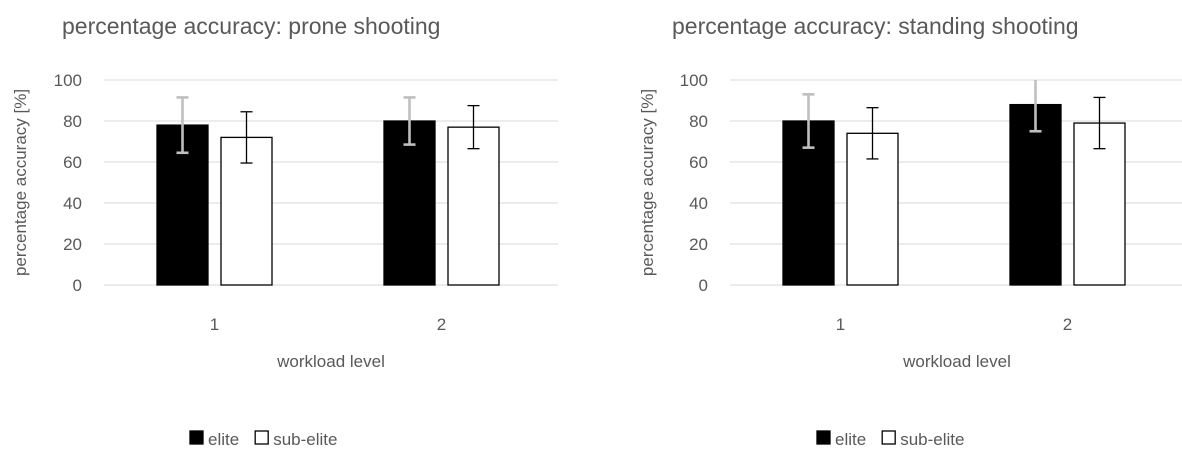  Describe the element at coordinates (68, 80) in the screenshot. I see `chart1-y-tick-label: 100` at that location.